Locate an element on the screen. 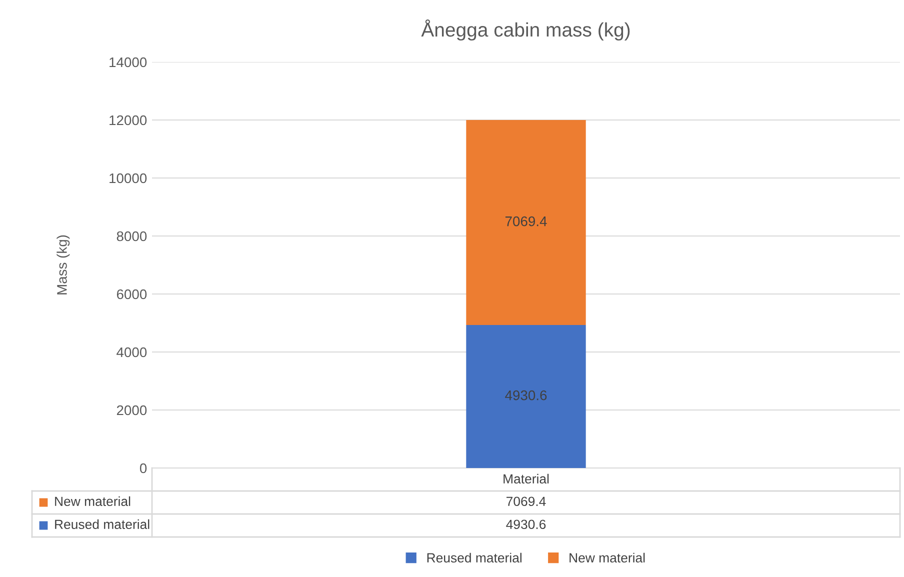 The width and height of the screenshot is (904, 577). text: Reused material is located at coordinates (102, 524).